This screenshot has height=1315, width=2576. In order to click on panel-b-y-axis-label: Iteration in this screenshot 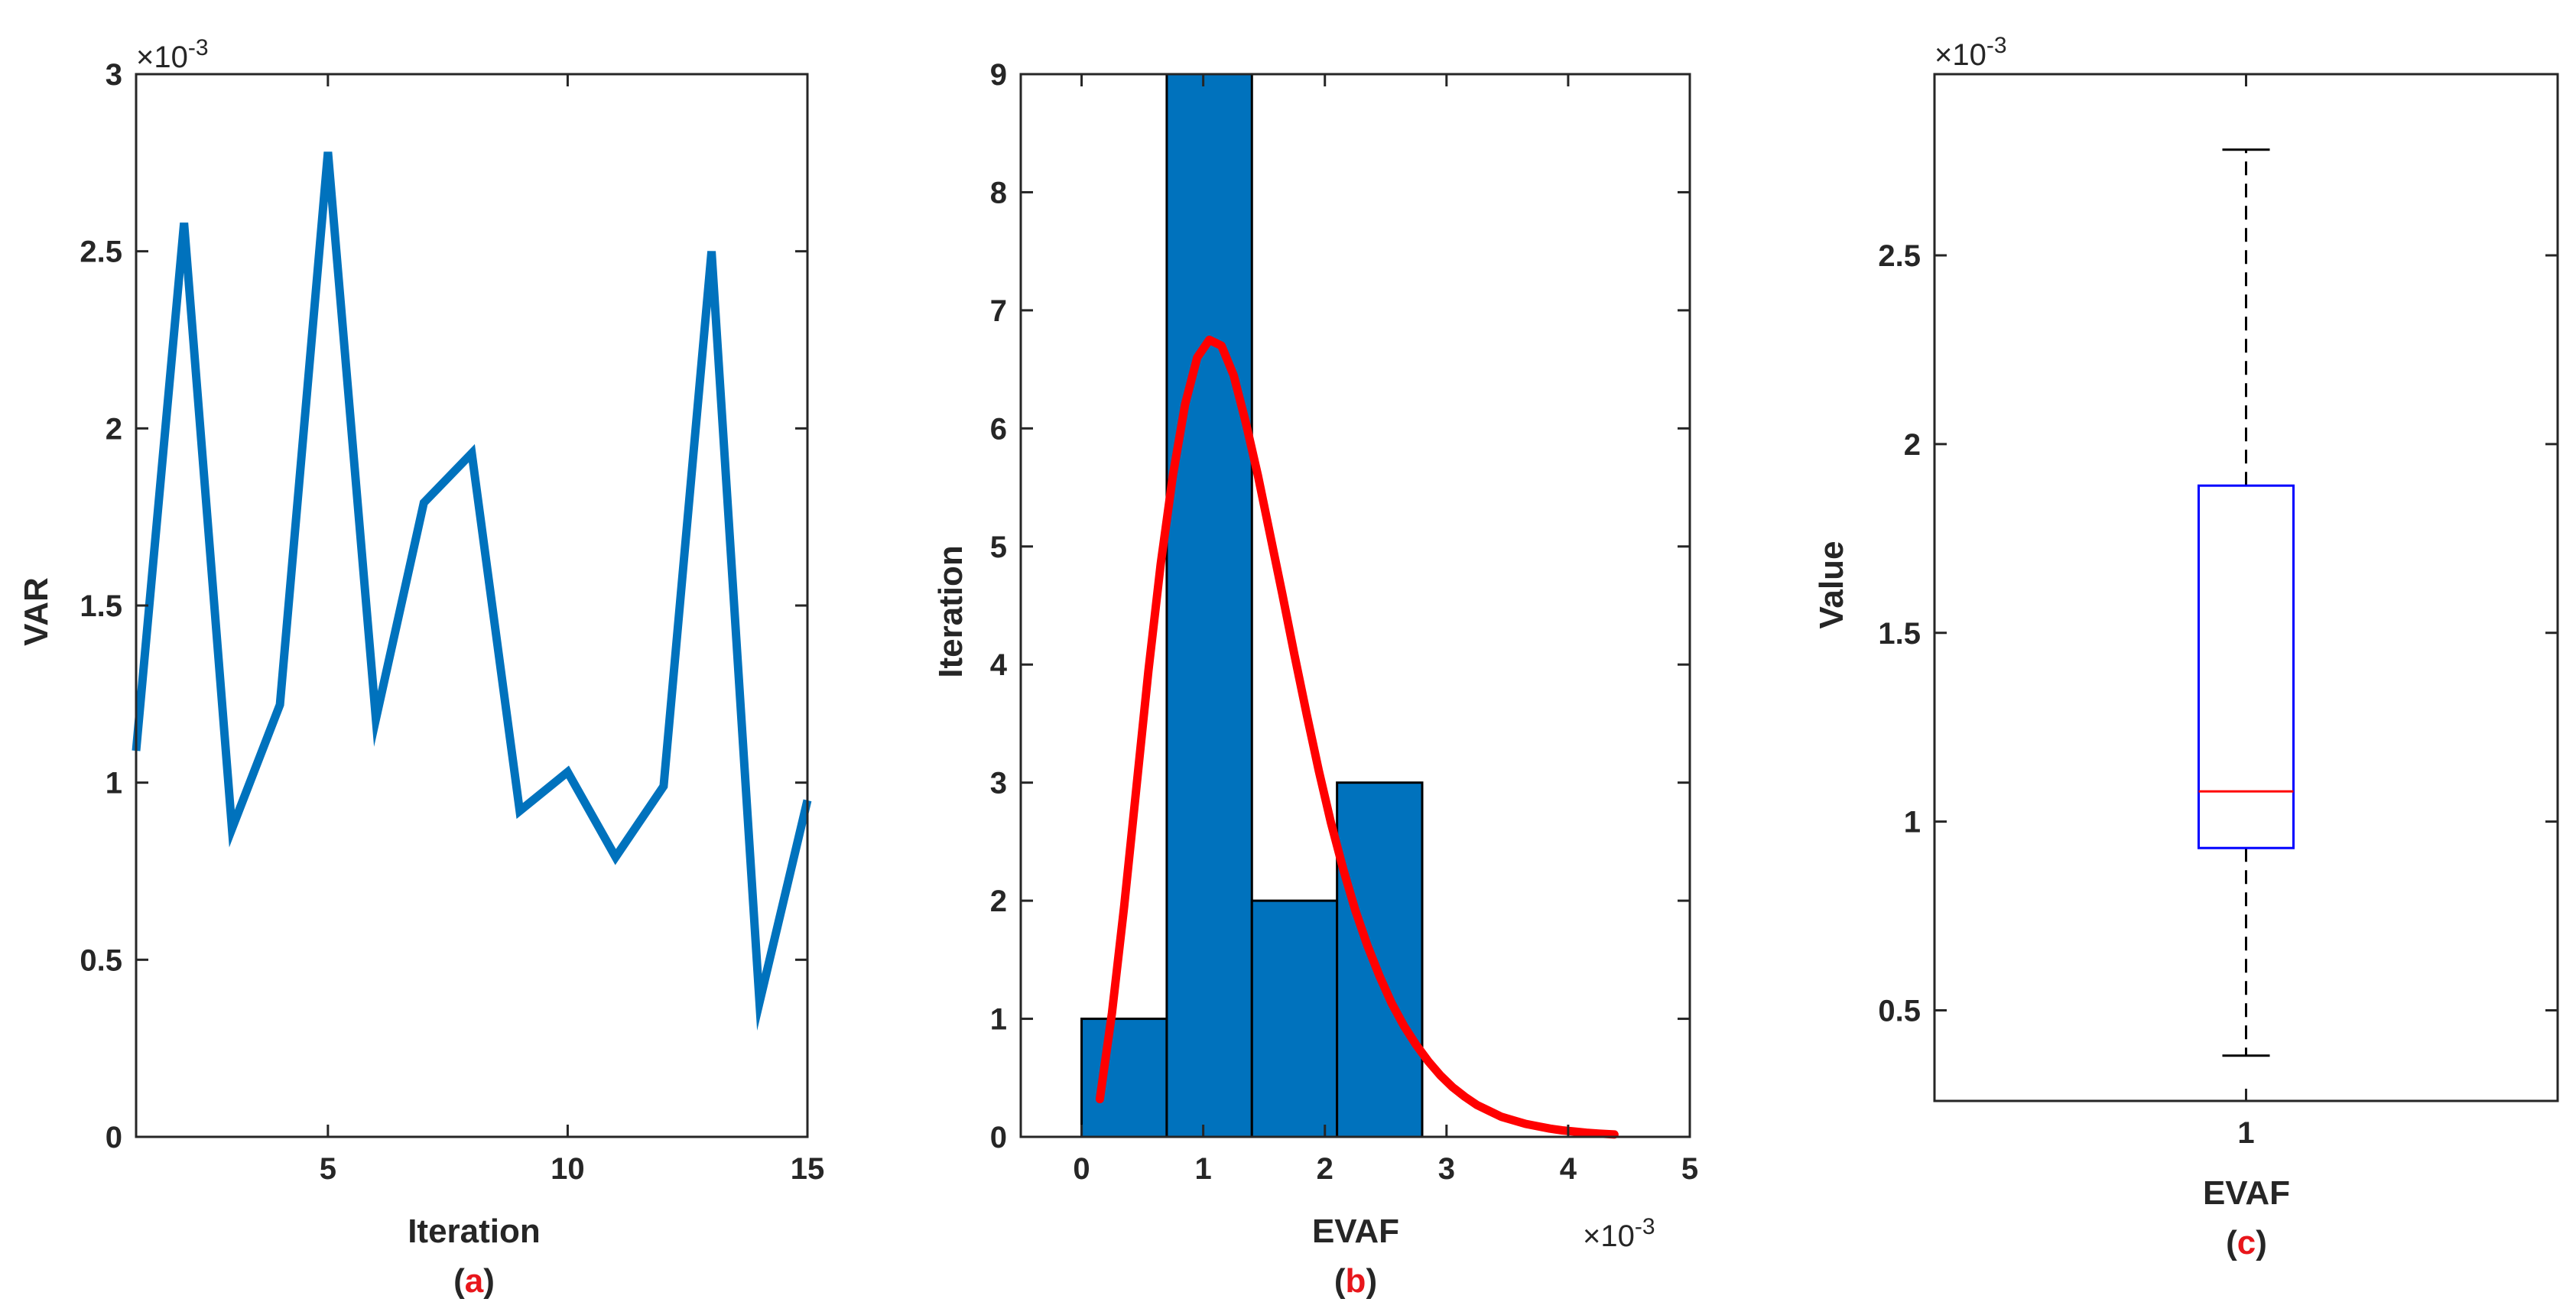, I will do `click(951, 612)`.